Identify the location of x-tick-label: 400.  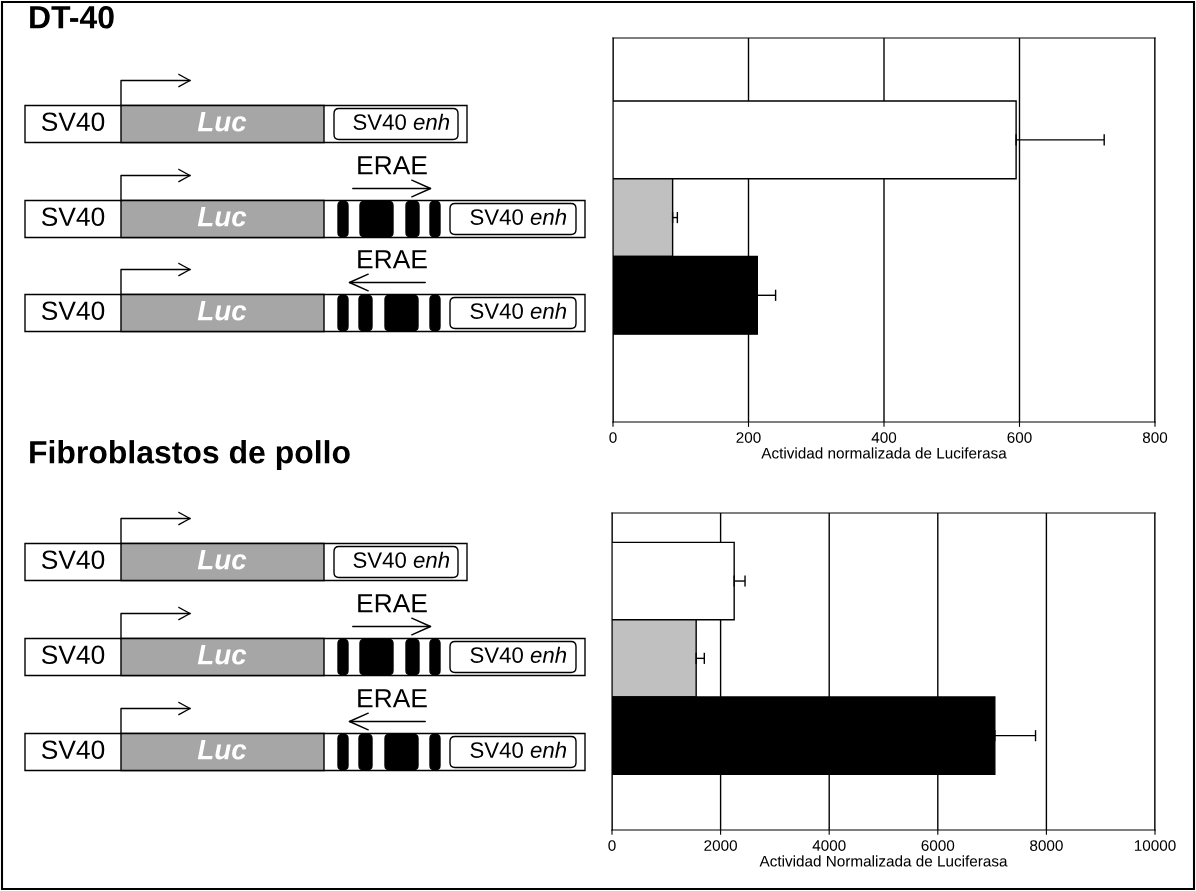
(884, 437).